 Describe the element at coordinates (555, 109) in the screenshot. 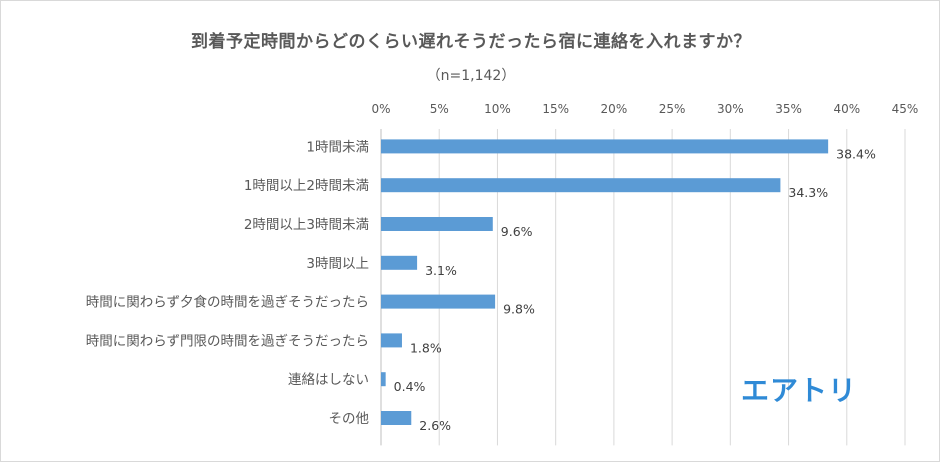

I see `x-tick-label: 15%` at that location.